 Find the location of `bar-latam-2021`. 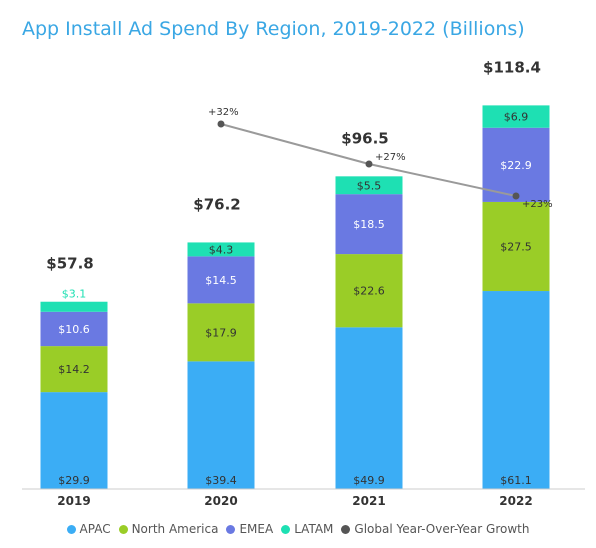

bar-latam-2021 is located at coordinates (369, 185).